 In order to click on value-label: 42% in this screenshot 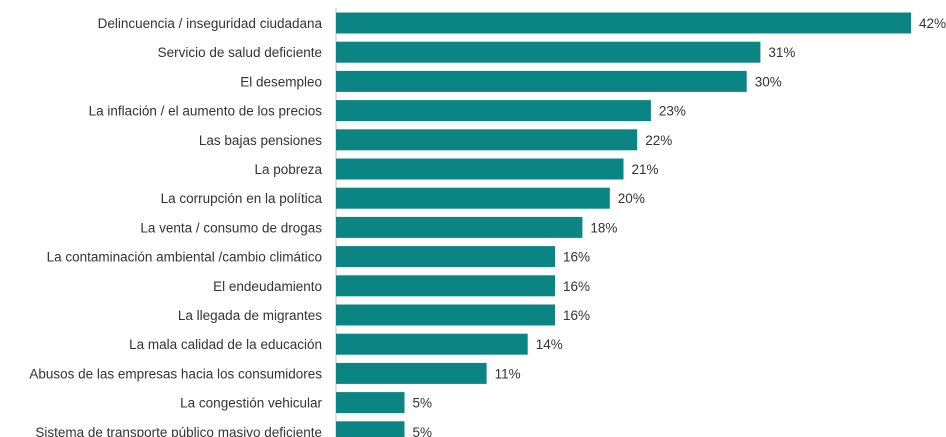, I will do `click(932, 23)`.